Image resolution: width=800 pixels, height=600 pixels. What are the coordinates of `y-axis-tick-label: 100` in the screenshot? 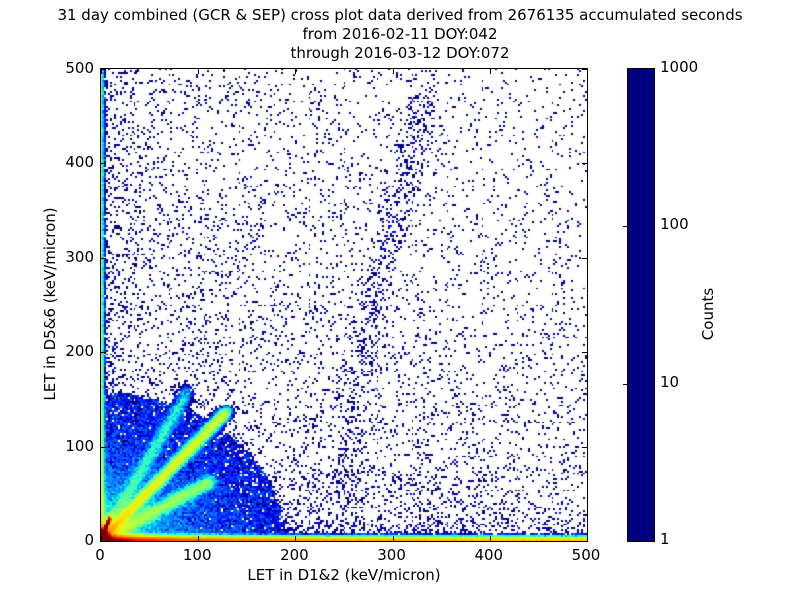 It's located at (79, 445).